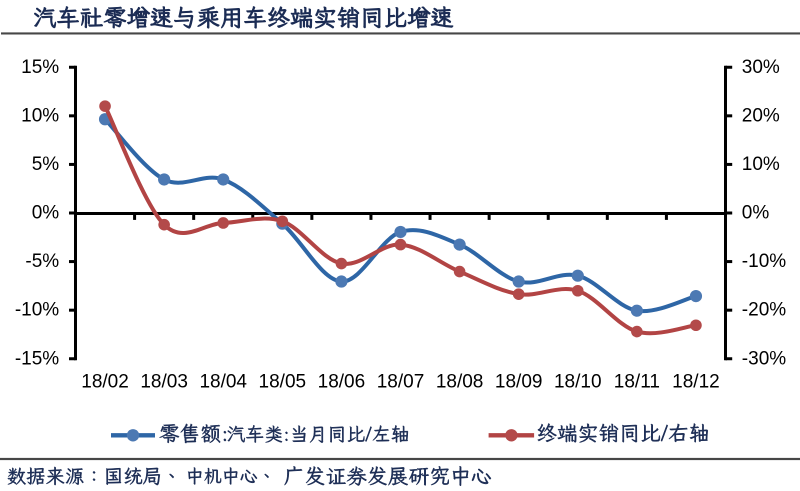 This screenshot has width=800, height=491. What do you see at coordinates (223, 382) in the screenshot?
I see `svg-text: 18/04` at bounding box center [223, 382].